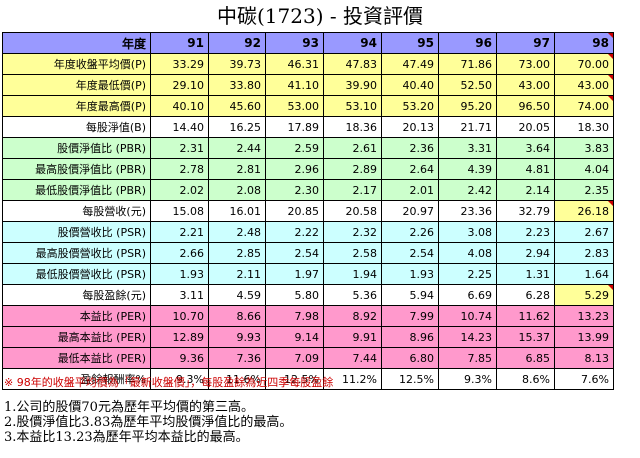 Image resolution: width=640 pixels, height=458 pixels. What do you see at coordinates (352, 211) in the screenshot?
I see `value-cell: 20.58` at bounding box center [352, 211].